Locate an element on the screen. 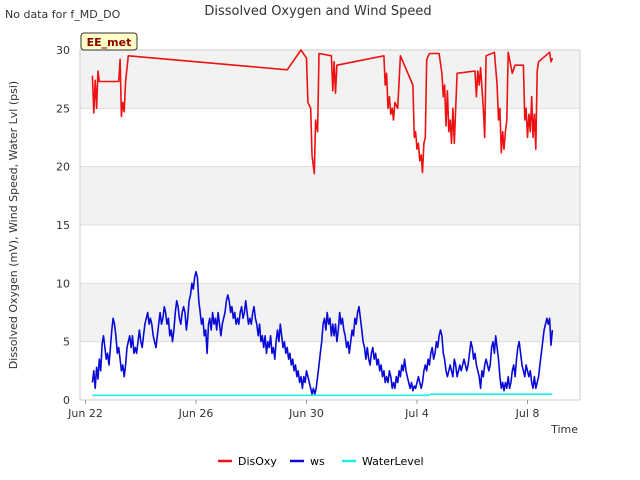  legend-label-waterlevel: WaterLevel is located at coordinates (393, 461).